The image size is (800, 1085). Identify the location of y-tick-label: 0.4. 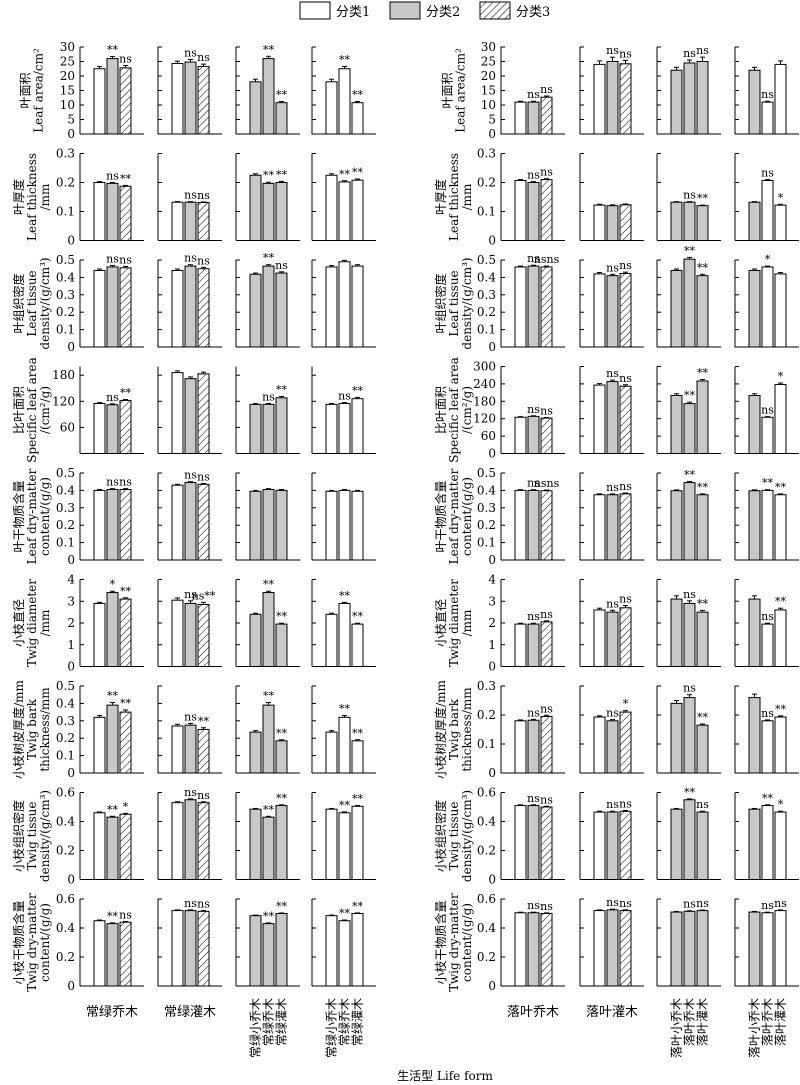
(65, 822).